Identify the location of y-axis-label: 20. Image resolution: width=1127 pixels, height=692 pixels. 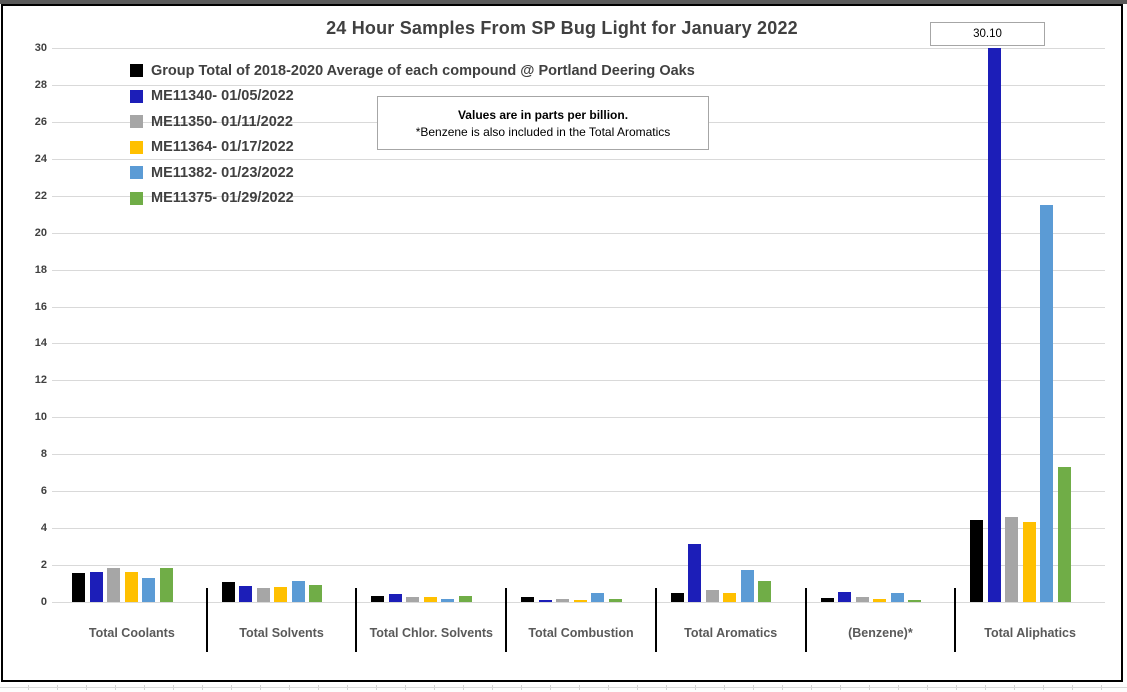
(40, 232).